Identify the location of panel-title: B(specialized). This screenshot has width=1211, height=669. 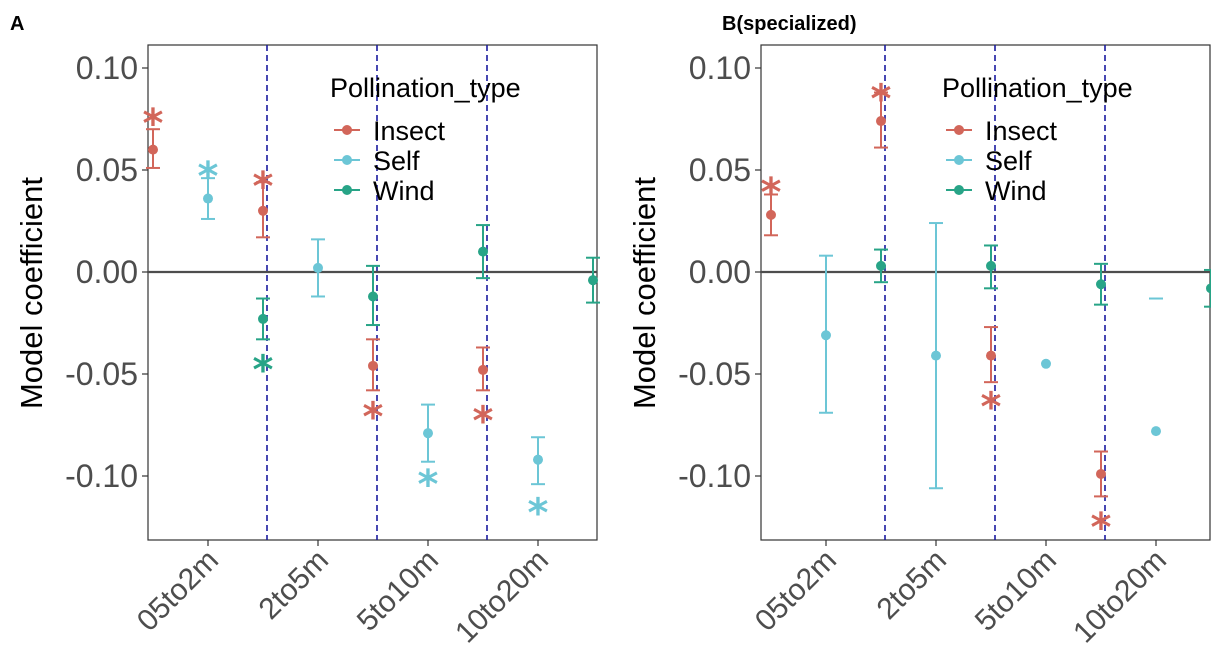
(789, 24).